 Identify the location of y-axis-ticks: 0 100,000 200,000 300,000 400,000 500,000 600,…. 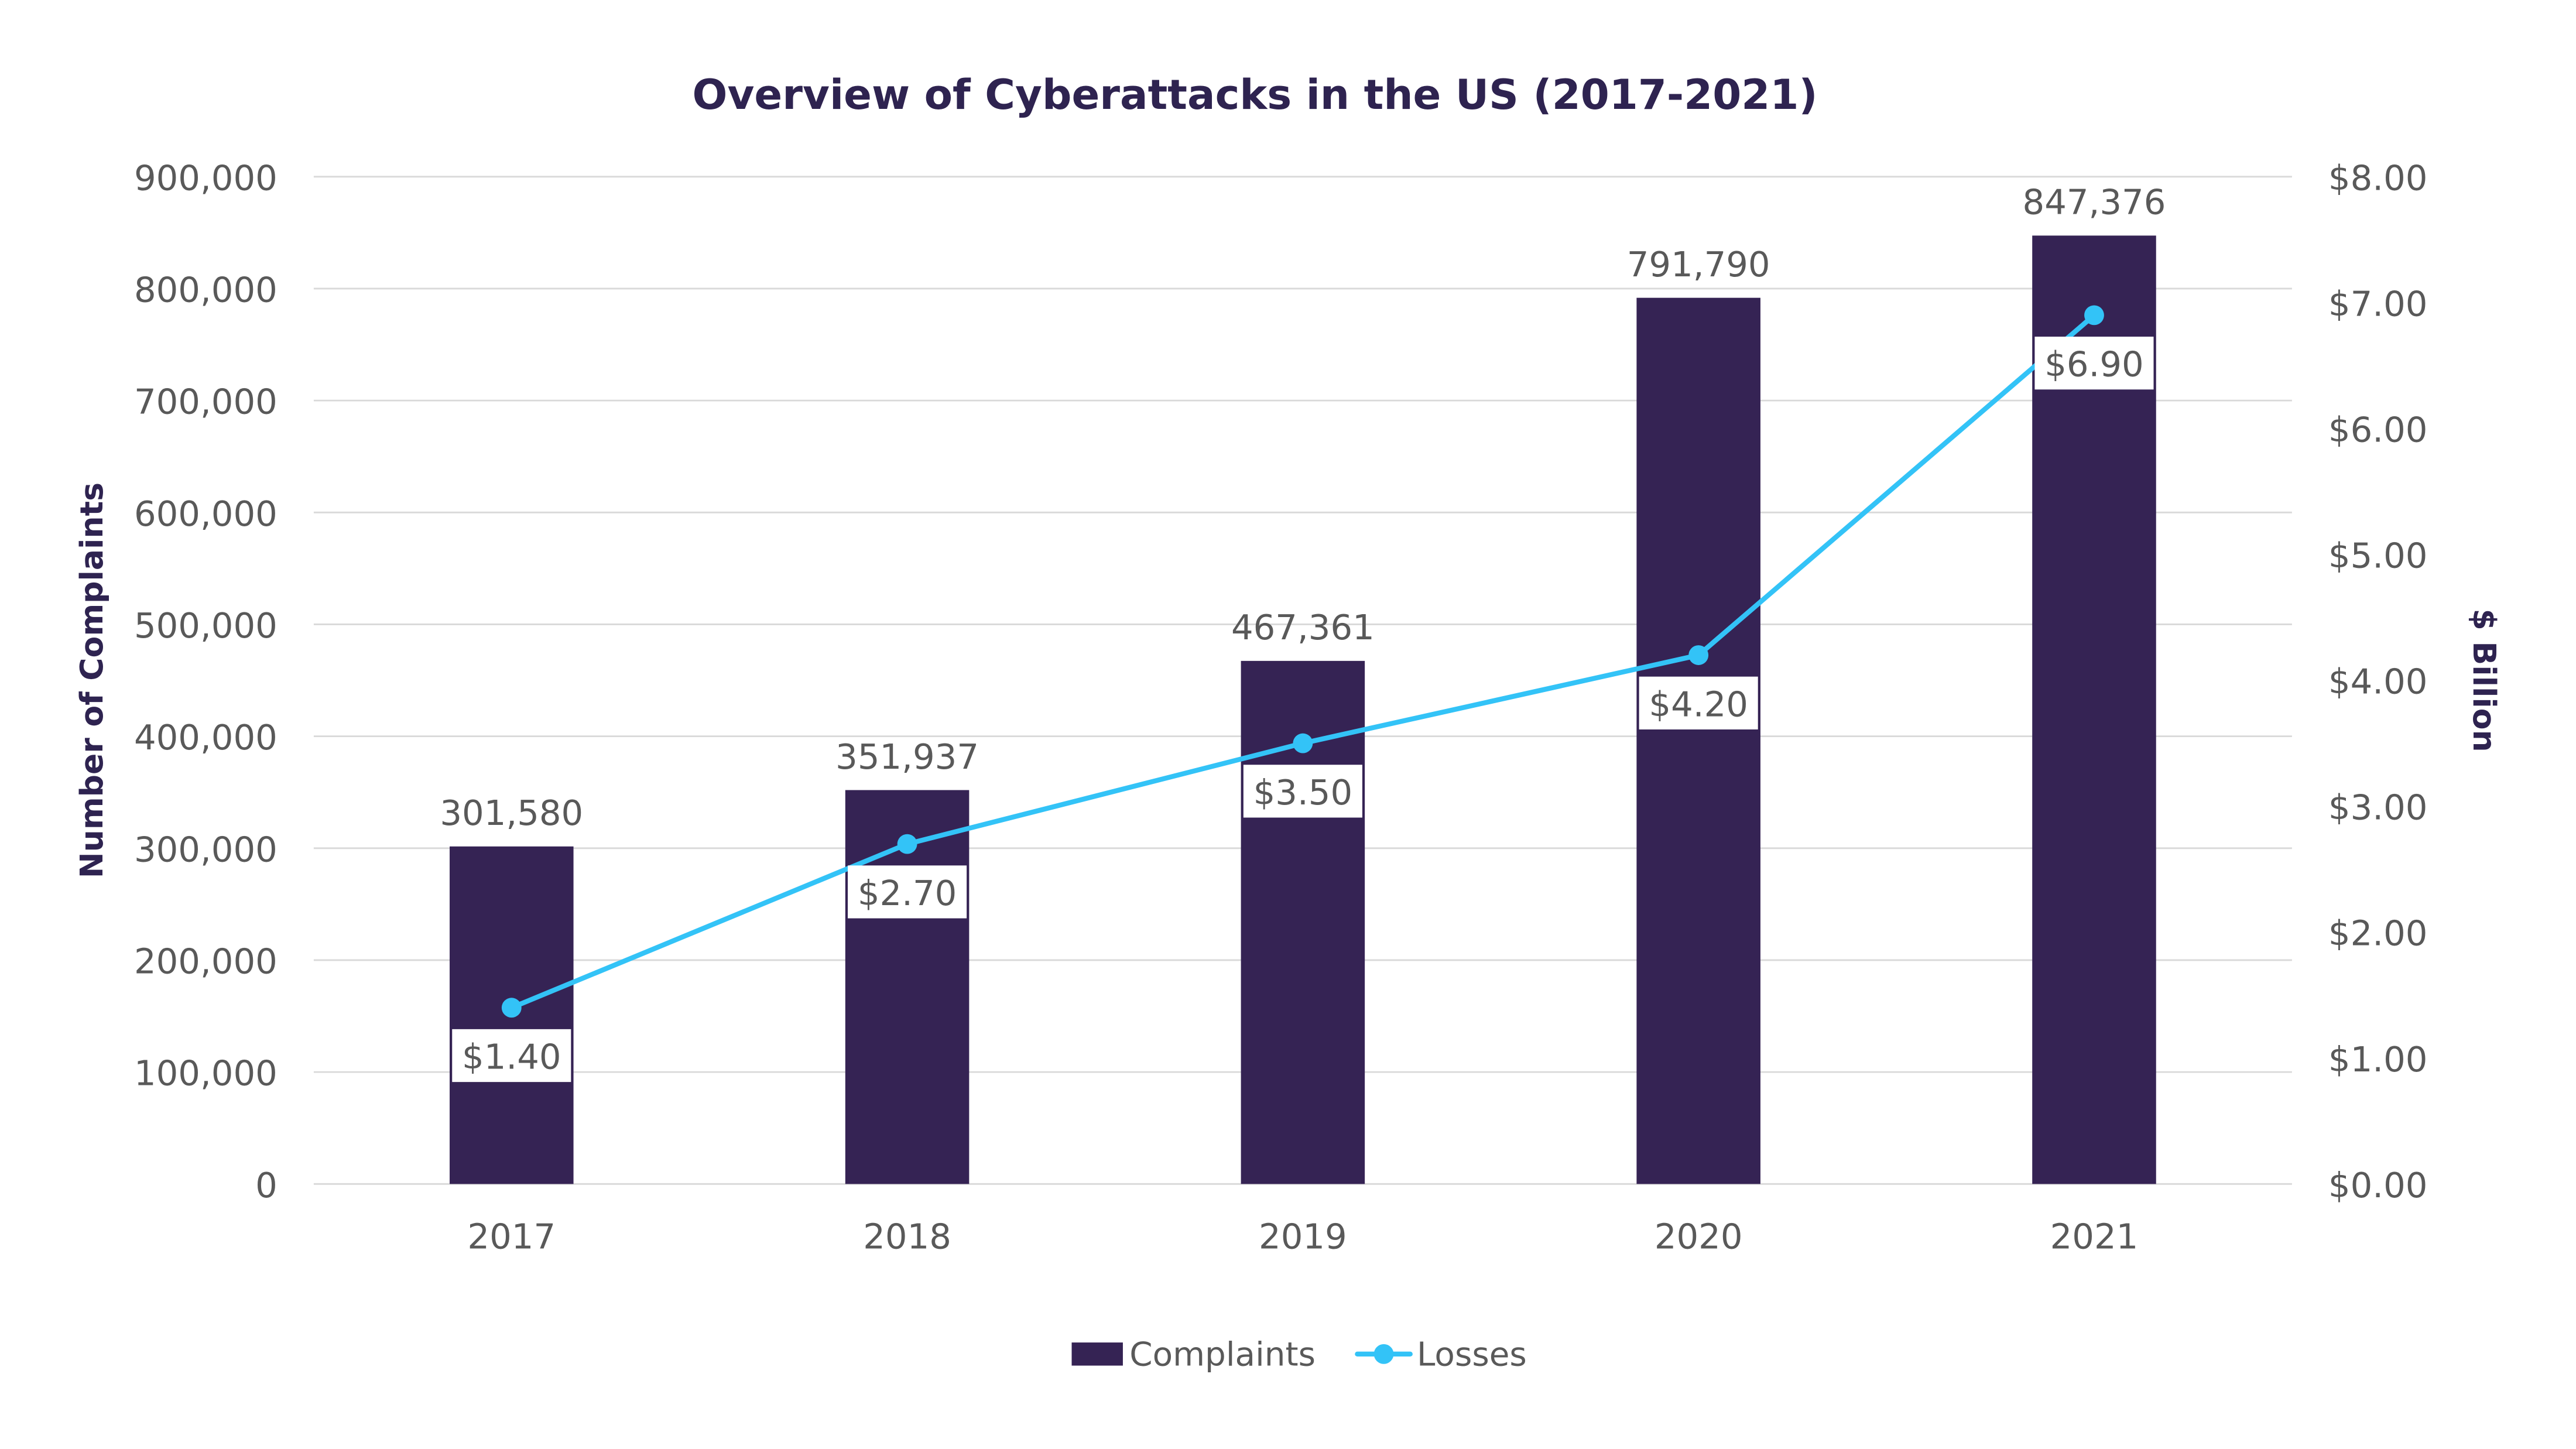
(206, 681).